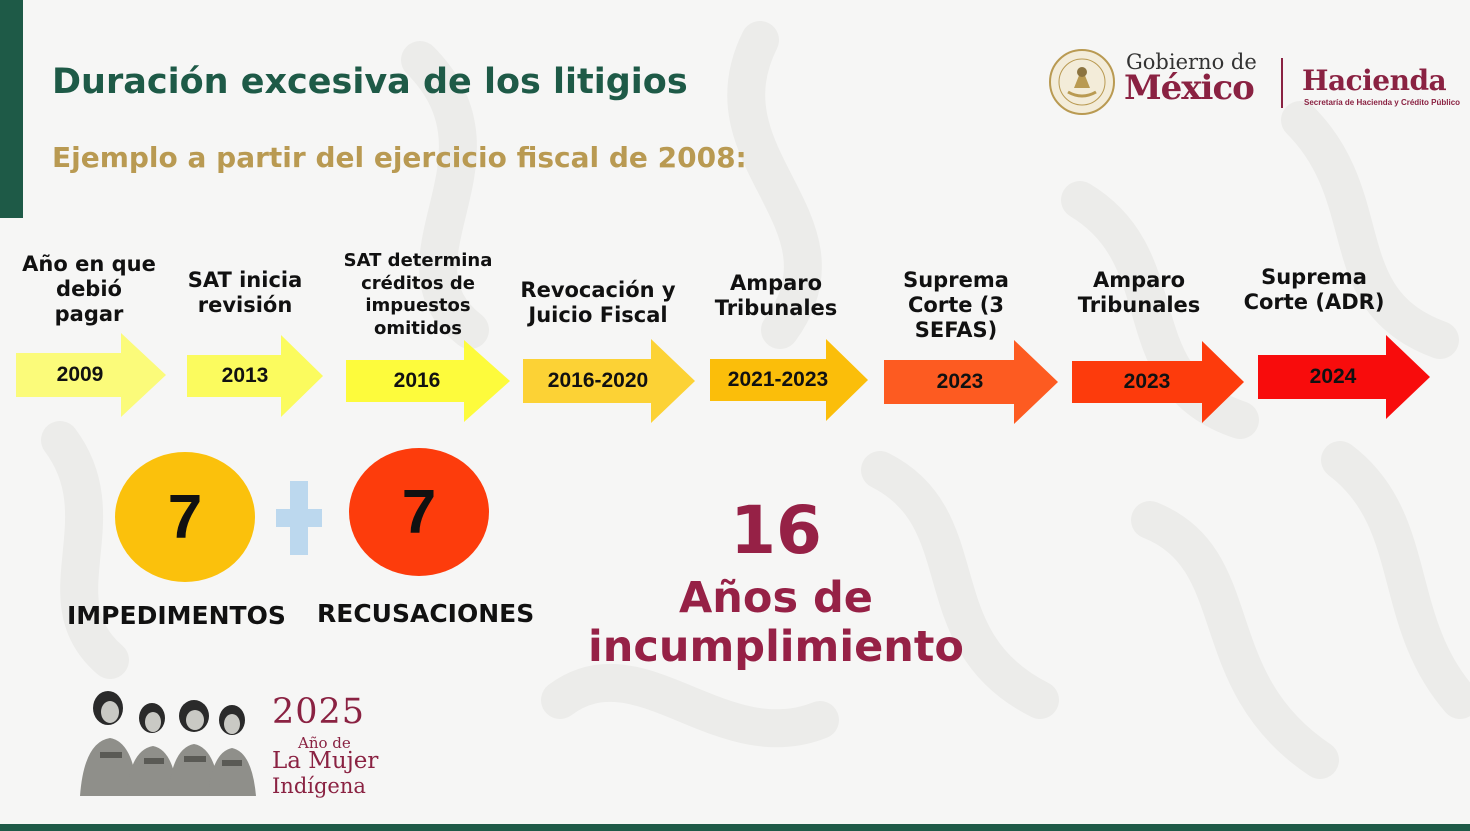 The height and width of the screenshot is (831, 1470). Describe the element at coordinates (1333, 376) in the screenshot. I see `timeline-year: 2024` at that location.